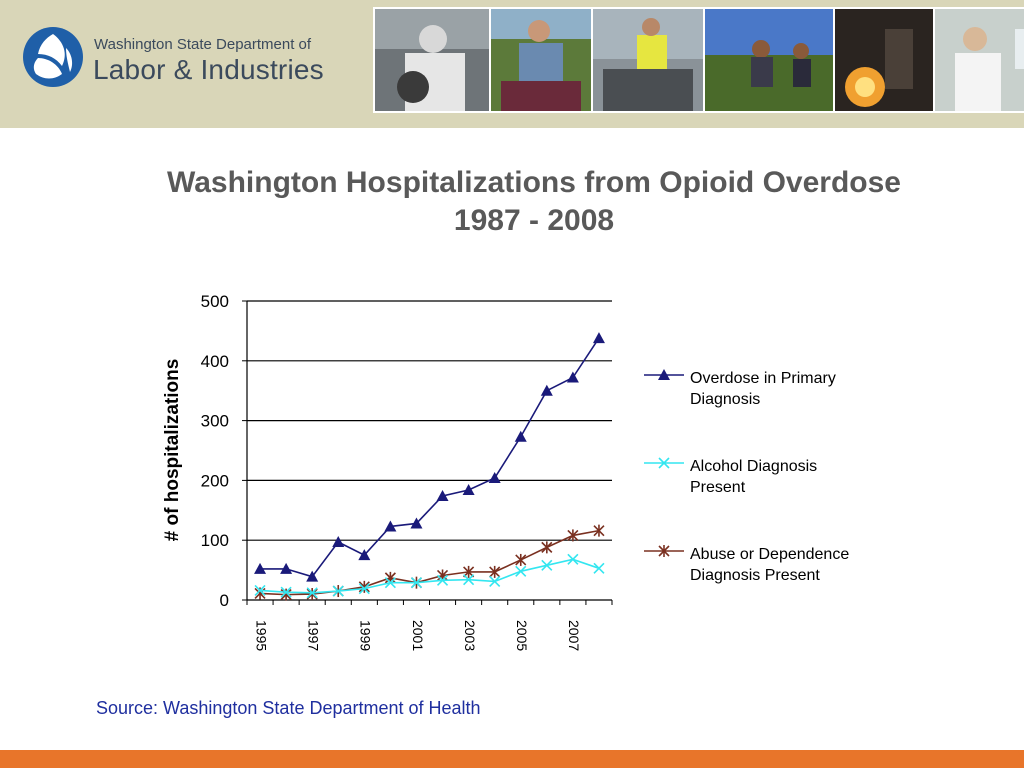 The width and height of the screenshot is (1024, 768). What do you see at coordinates (648, 60) in the screenshot?
I see `forklift-worker-photo` at bounding box center [648, 60].